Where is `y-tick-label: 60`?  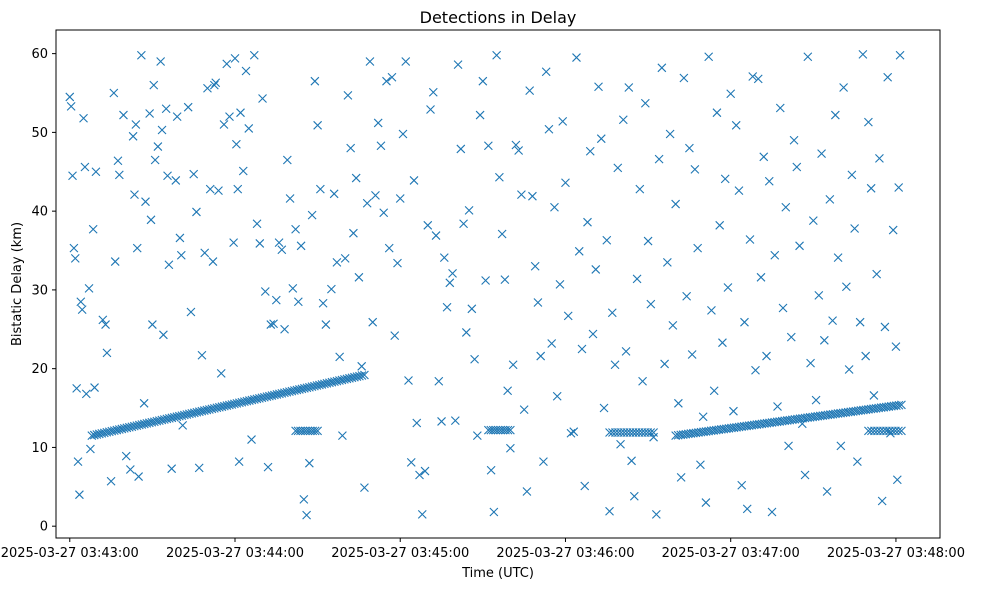 y-tick-label: 60 is located at coordinates (39, 54).